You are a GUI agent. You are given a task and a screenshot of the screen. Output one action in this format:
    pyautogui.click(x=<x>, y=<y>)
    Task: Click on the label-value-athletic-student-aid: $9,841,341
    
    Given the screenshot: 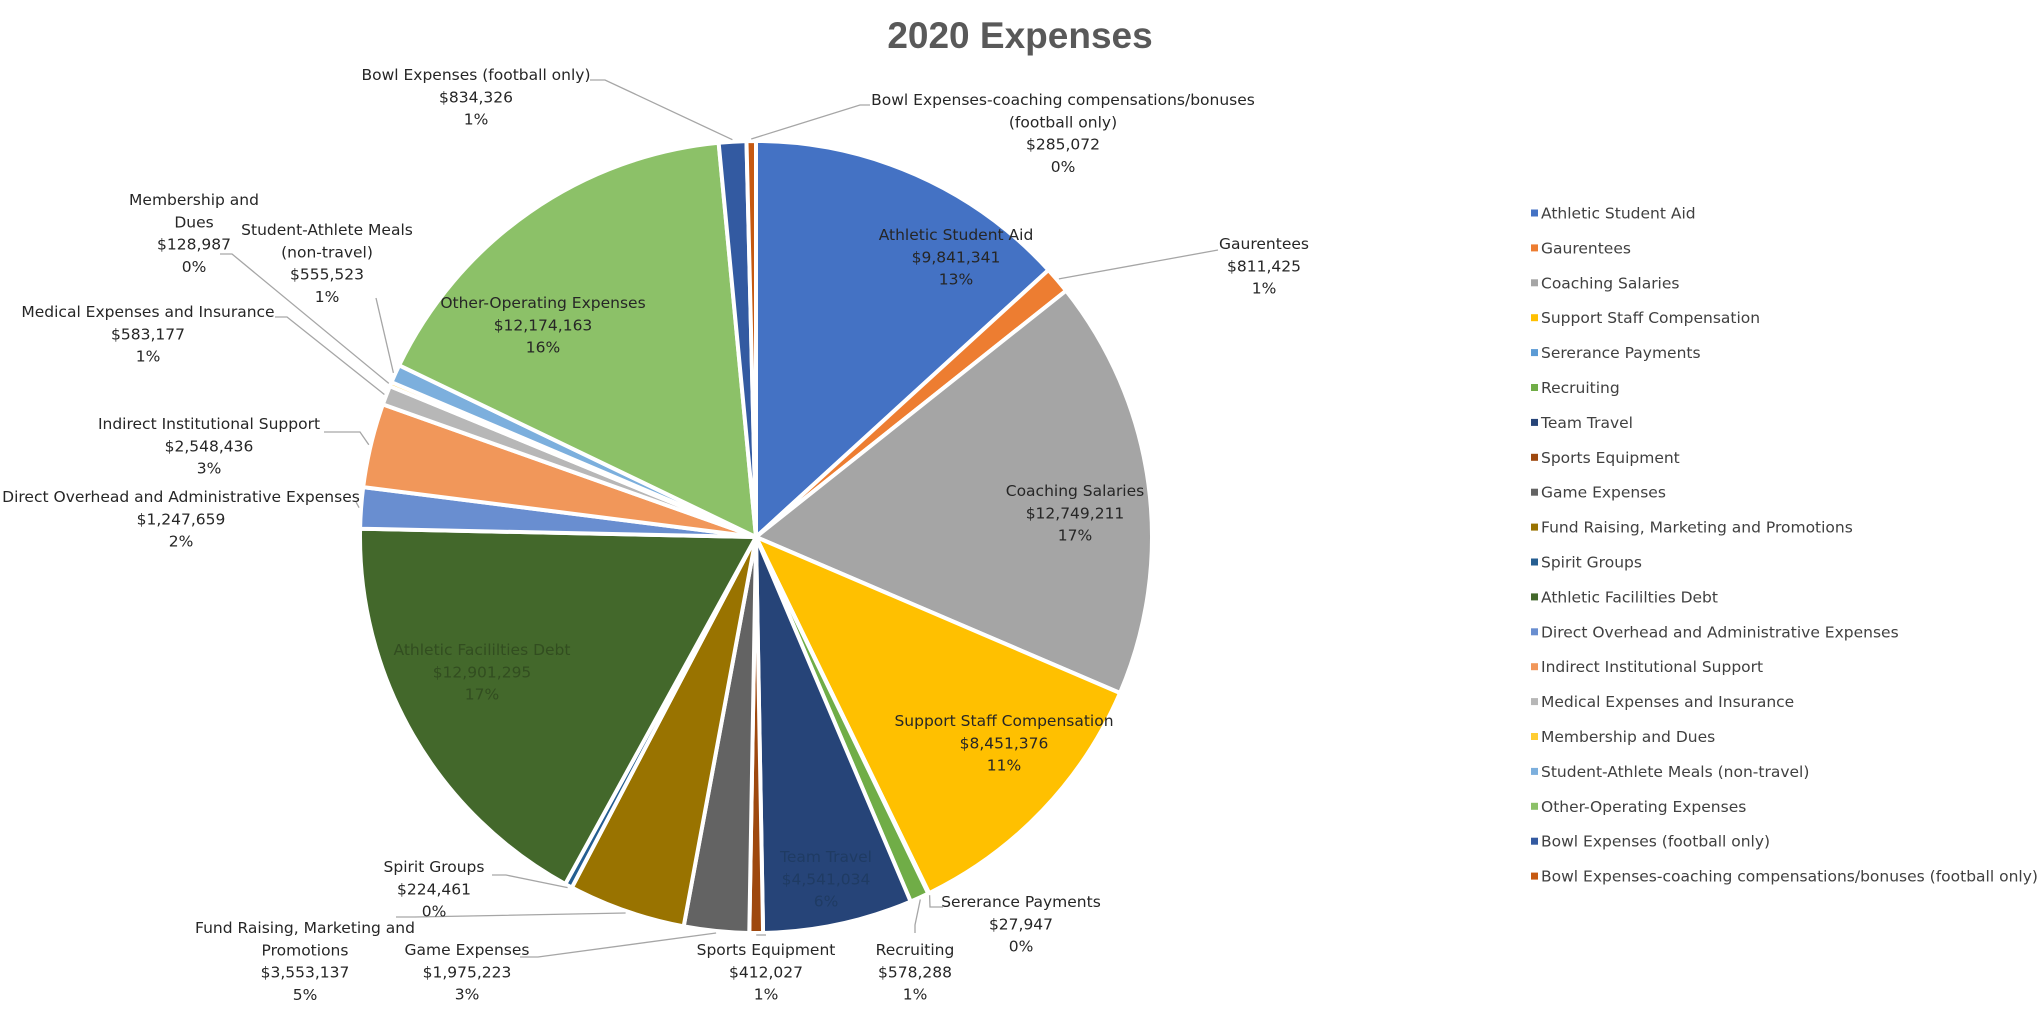 What is the action you would take?
    pyautogui.click(x=956, y=257)
    